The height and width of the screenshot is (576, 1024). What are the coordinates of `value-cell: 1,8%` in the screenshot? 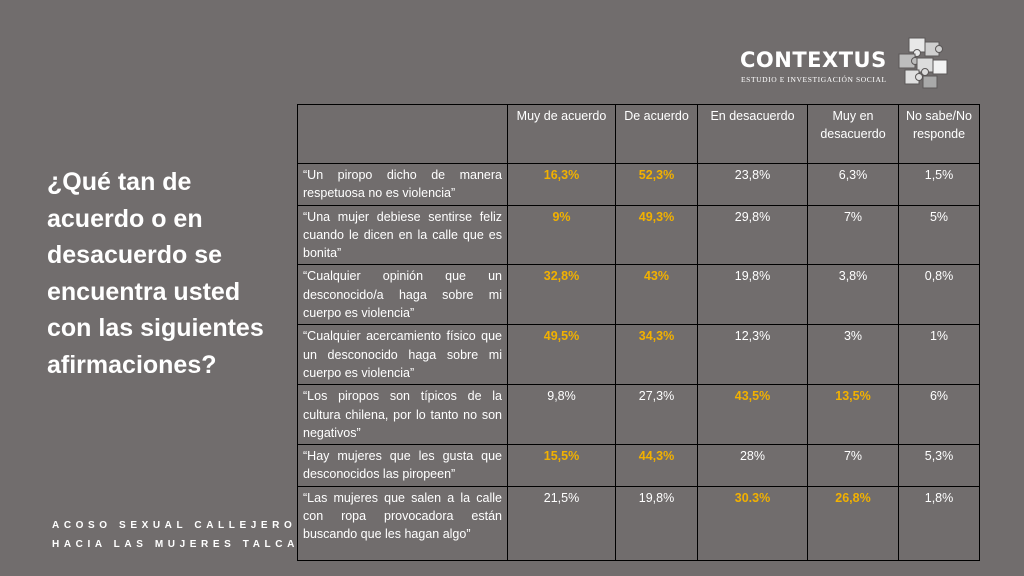 It's located at (939, 523).